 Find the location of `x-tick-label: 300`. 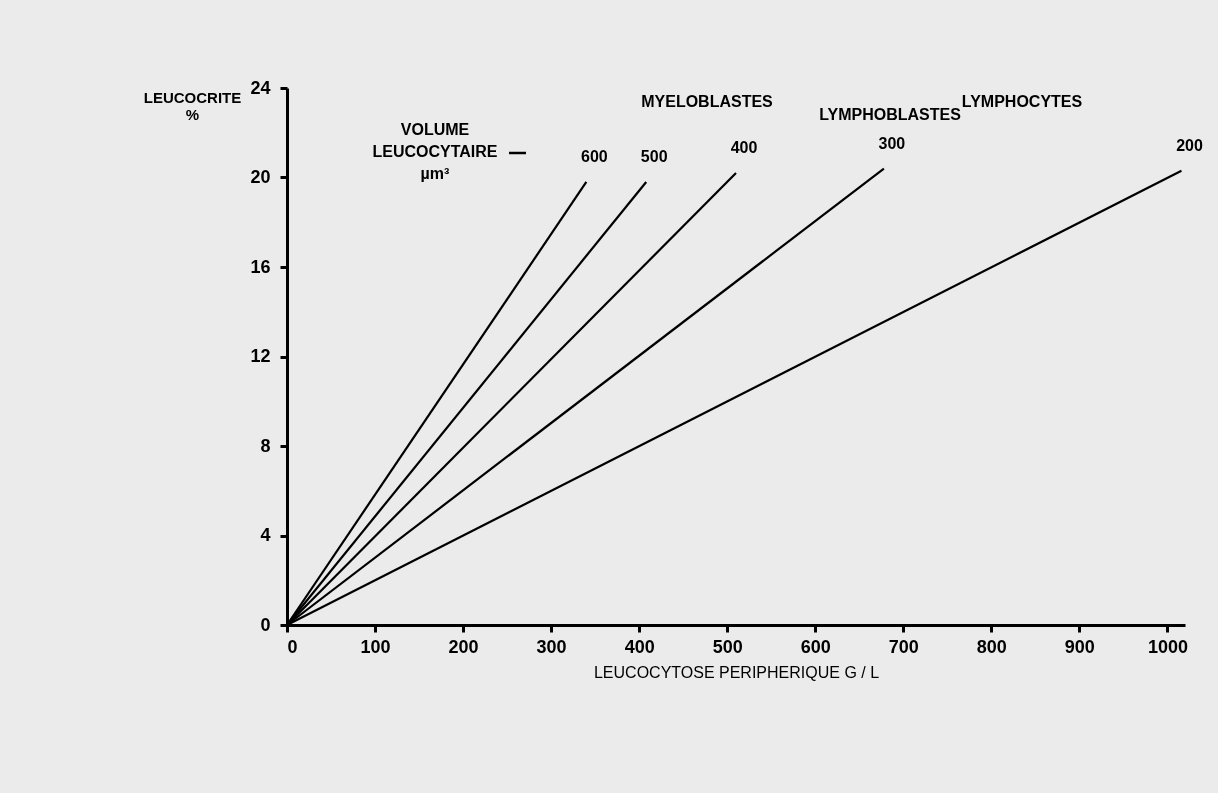

x-tick-label: 300 is located at coordinates (551, 646).